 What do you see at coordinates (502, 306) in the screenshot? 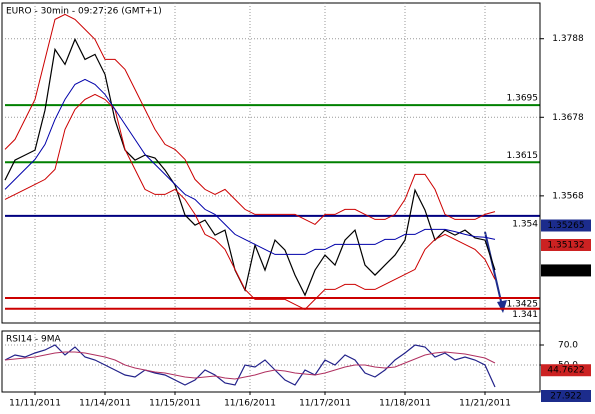
I see `arrow-head` at bounding box center [502, 306].